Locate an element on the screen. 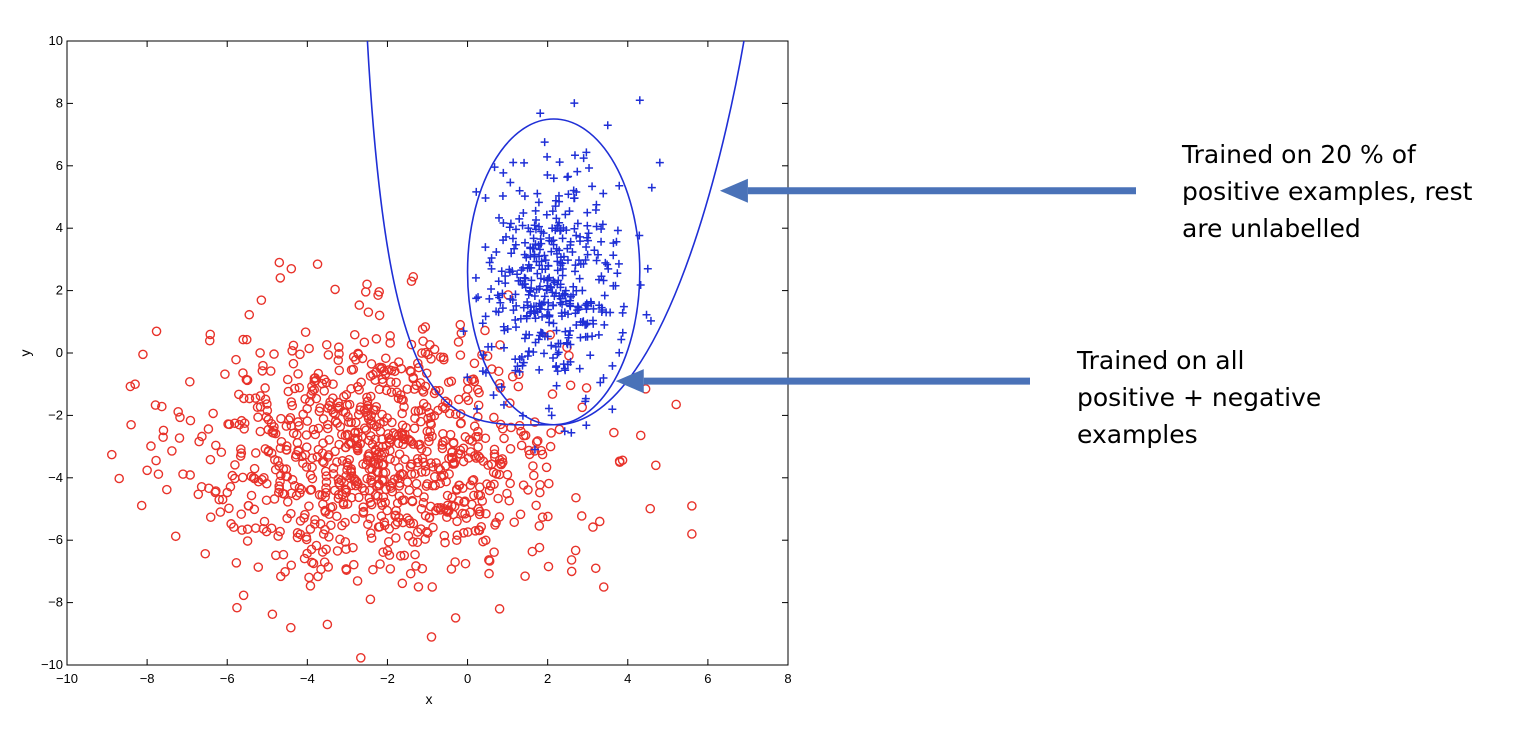 The width and height of the screenshot is (1540, 736). pu-boundary-curve is located at coordinates (555, 233).